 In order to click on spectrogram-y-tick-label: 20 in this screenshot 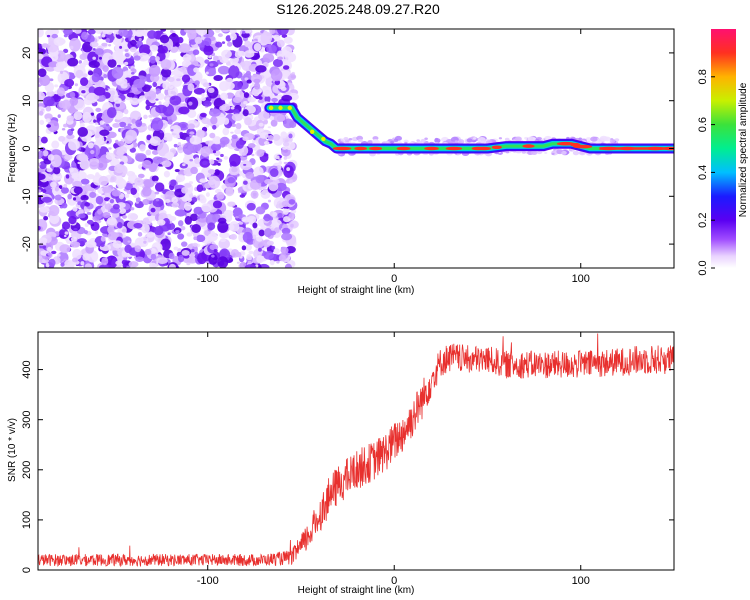, I will do `click(27, 53)`.